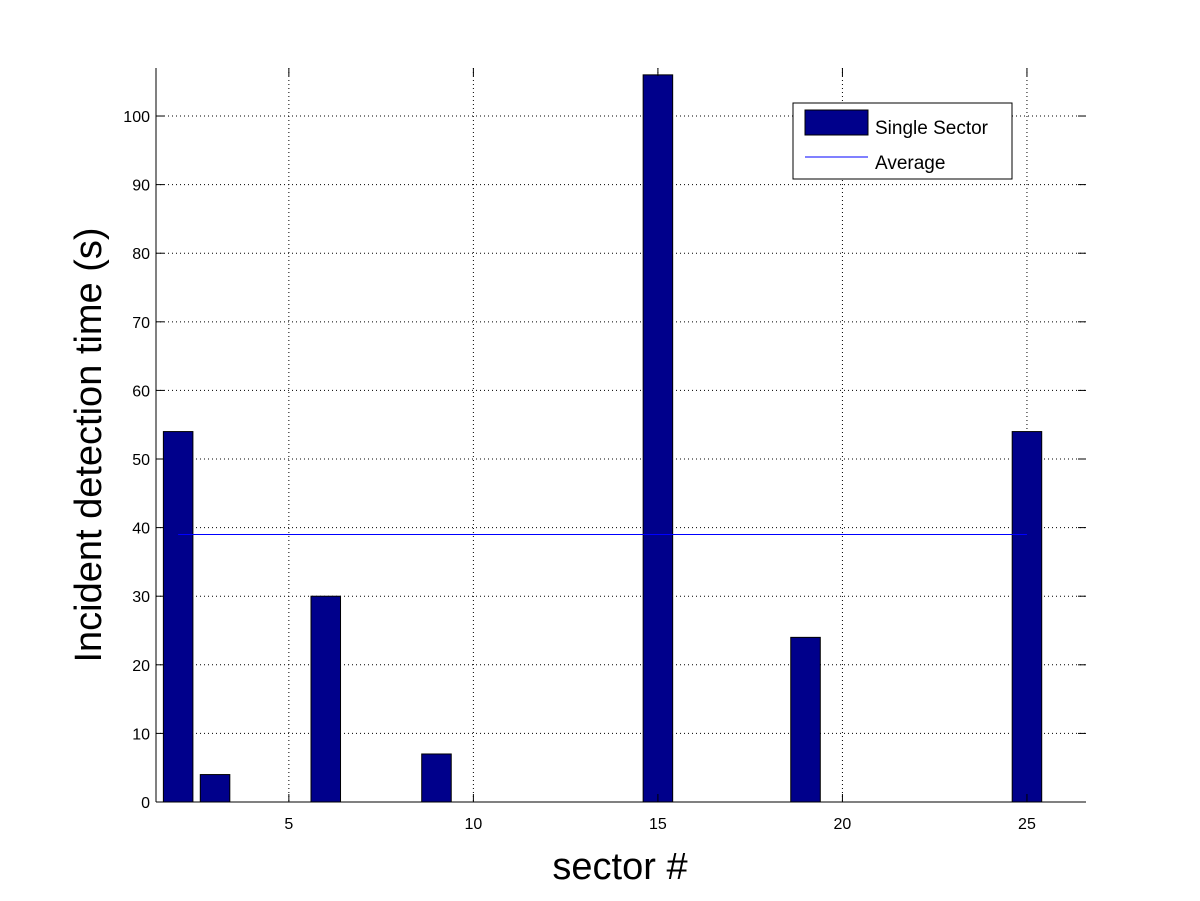 The height and width of the screenshot is (901, 1200). Describe the element at coordinates (473, 824) in the screenshot. I see `x-tick-label: 10` at that location.